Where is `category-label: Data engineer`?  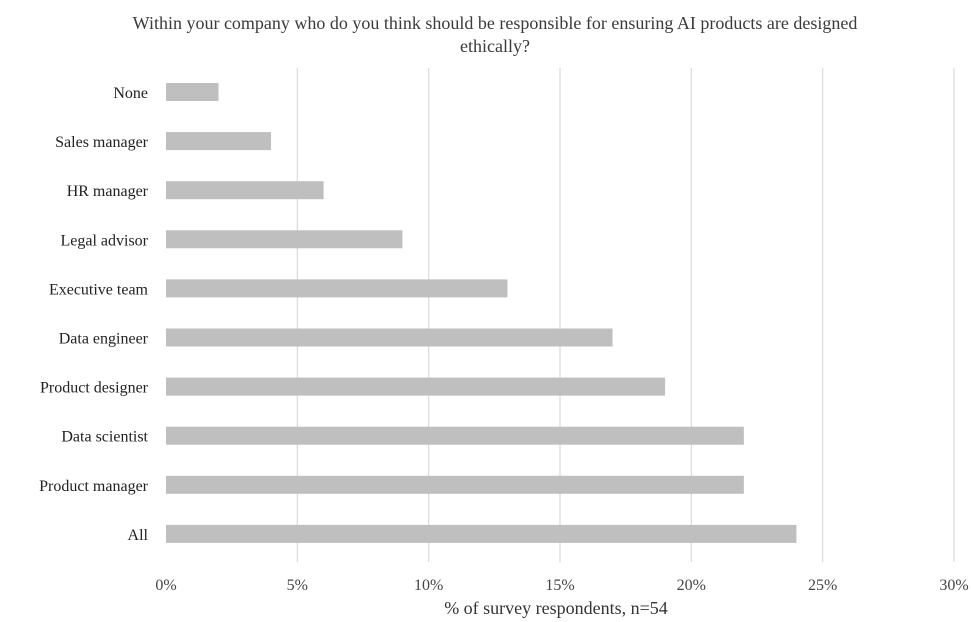
category-label: Data engineer is located at coordinates (104, 339).